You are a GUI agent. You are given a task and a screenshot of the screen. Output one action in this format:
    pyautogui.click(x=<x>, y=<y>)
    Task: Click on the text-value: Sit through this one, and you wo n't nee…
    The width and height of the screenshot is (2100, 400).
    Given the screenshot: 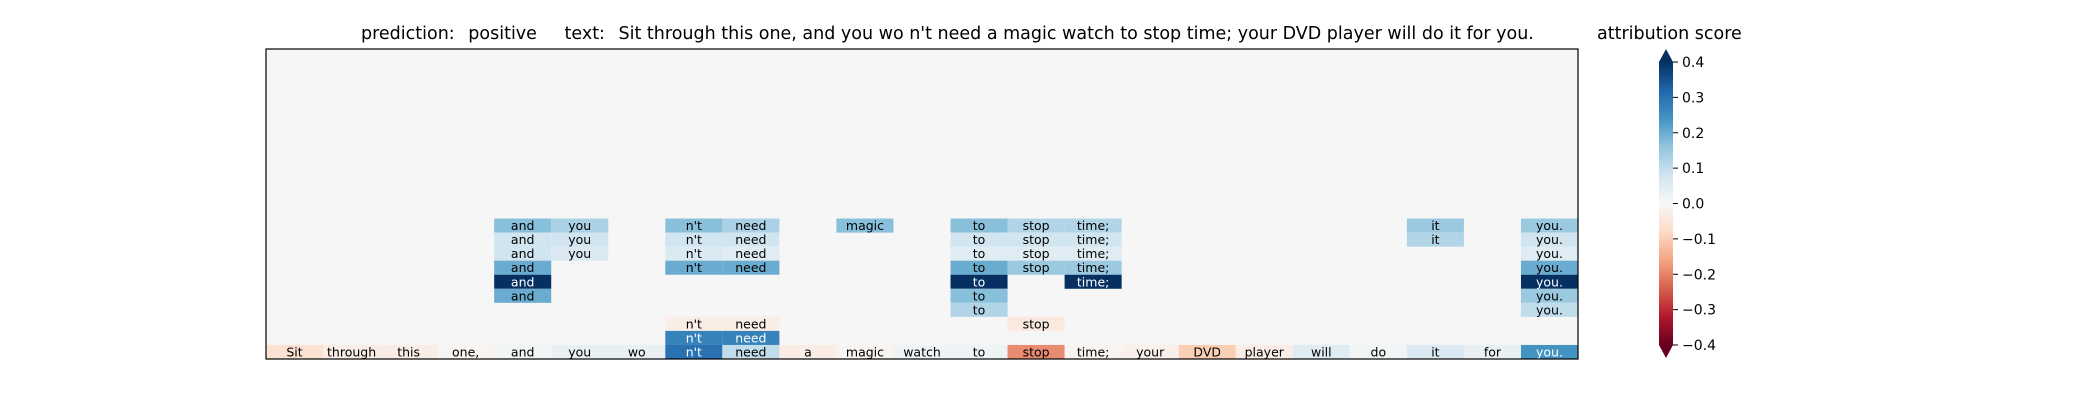 What is the action you would take?
    pyautogui.click(x=1076, y=34)
    